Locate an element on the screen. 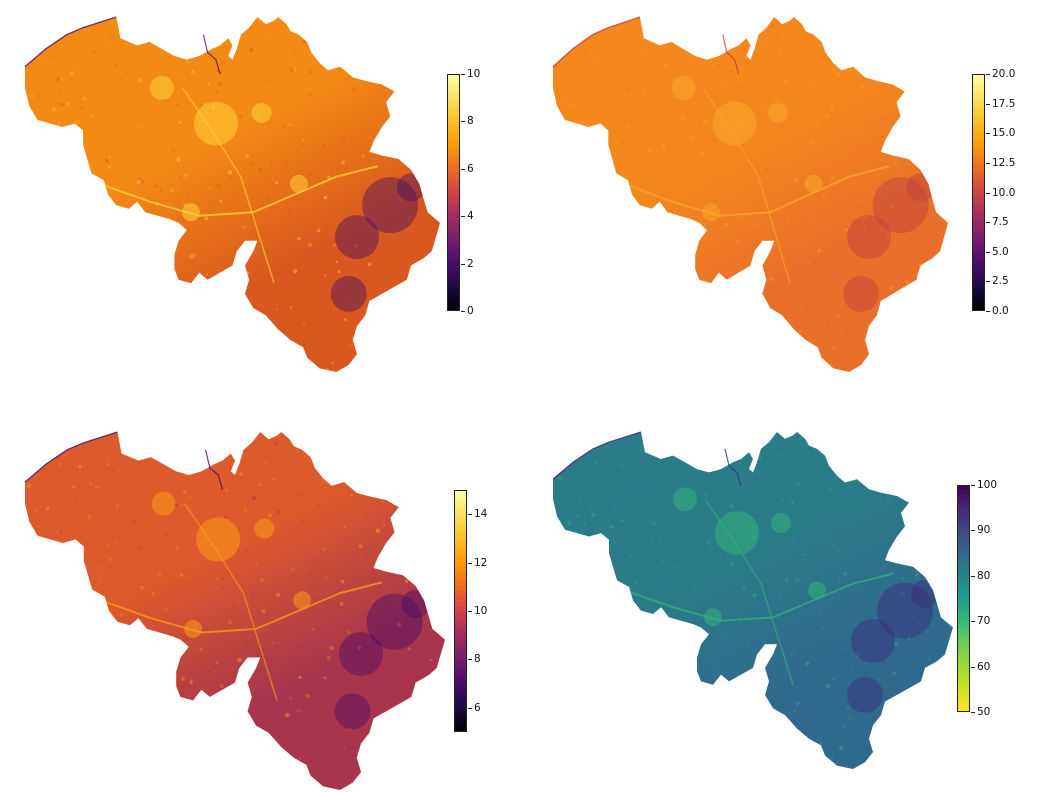 This screenshot has height=793, width=1040. highland-region is located at coordinates (410, 187).